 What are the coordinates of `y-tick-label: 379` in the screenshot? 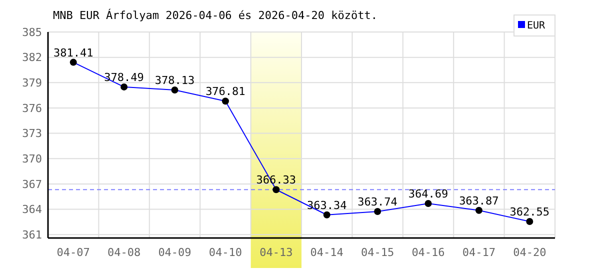 It's located at (32, 83).